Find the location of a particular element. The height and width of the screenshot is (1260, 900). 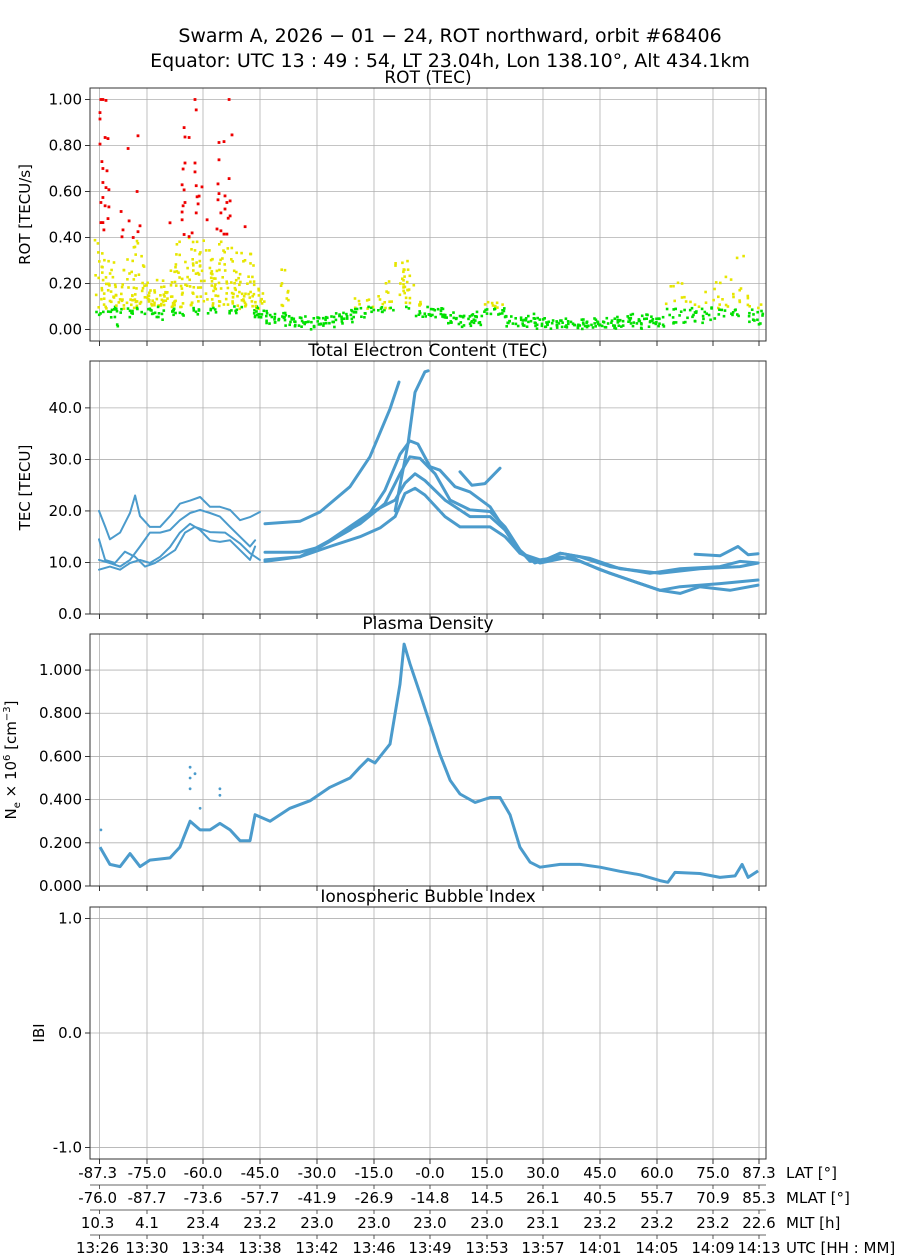

tec-arc is located at coordinates (511, 507).